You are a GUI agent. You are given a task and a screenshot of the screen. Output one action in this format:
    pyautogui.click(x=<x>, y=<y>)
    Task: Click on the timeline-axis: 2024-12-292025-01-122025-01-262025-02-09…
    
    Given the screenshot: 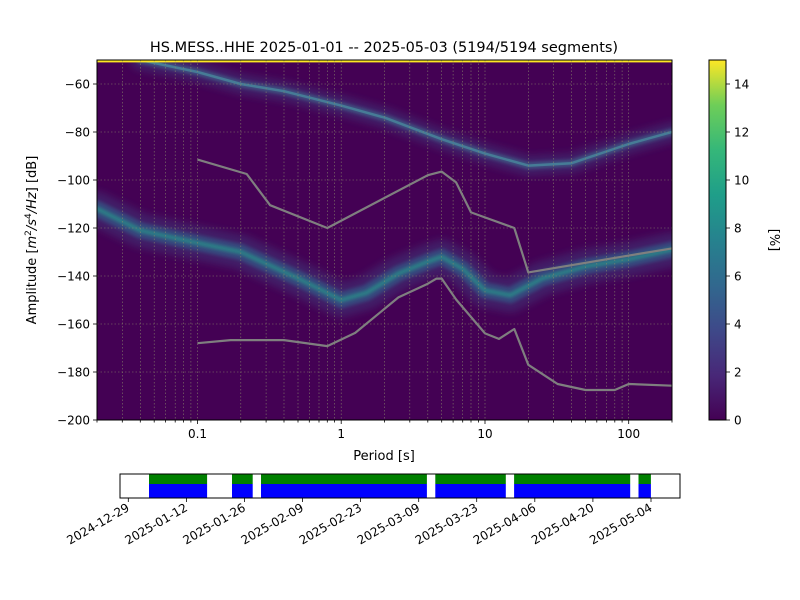 What is the action you would take?
    pyautogui.click(x=359, y=522)
    